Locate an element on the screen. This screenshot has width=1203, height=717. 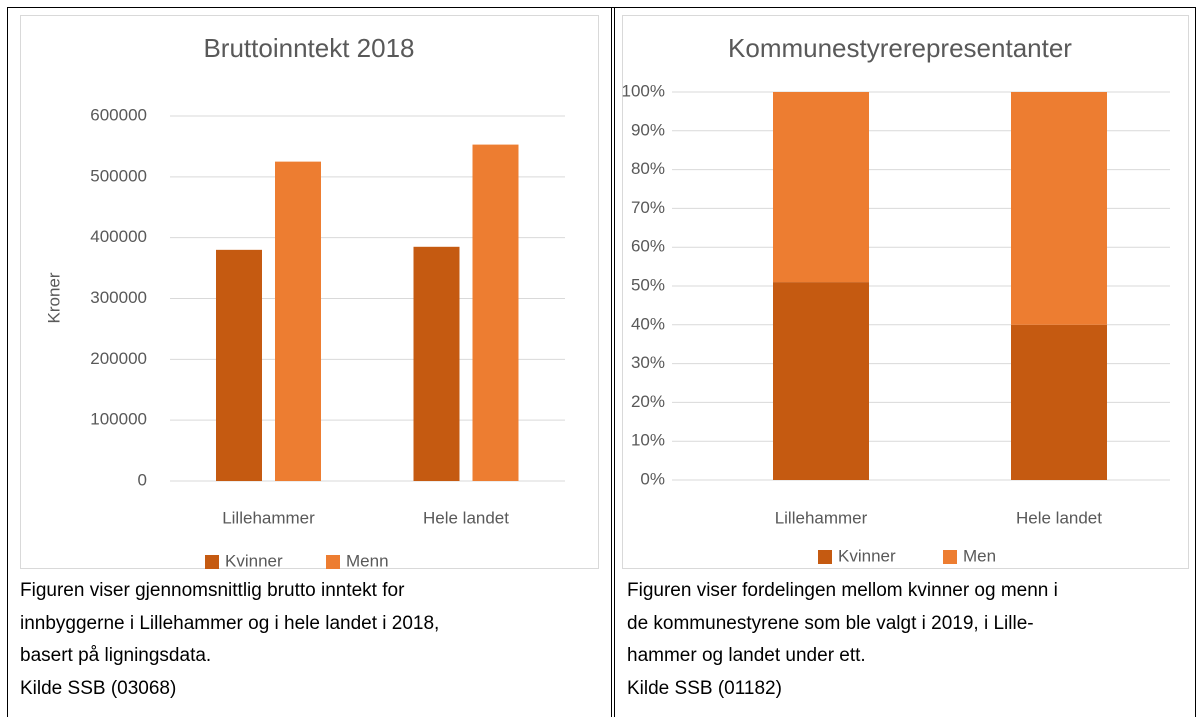
y-tick-label: 70% is located at coordinates (648, 207).